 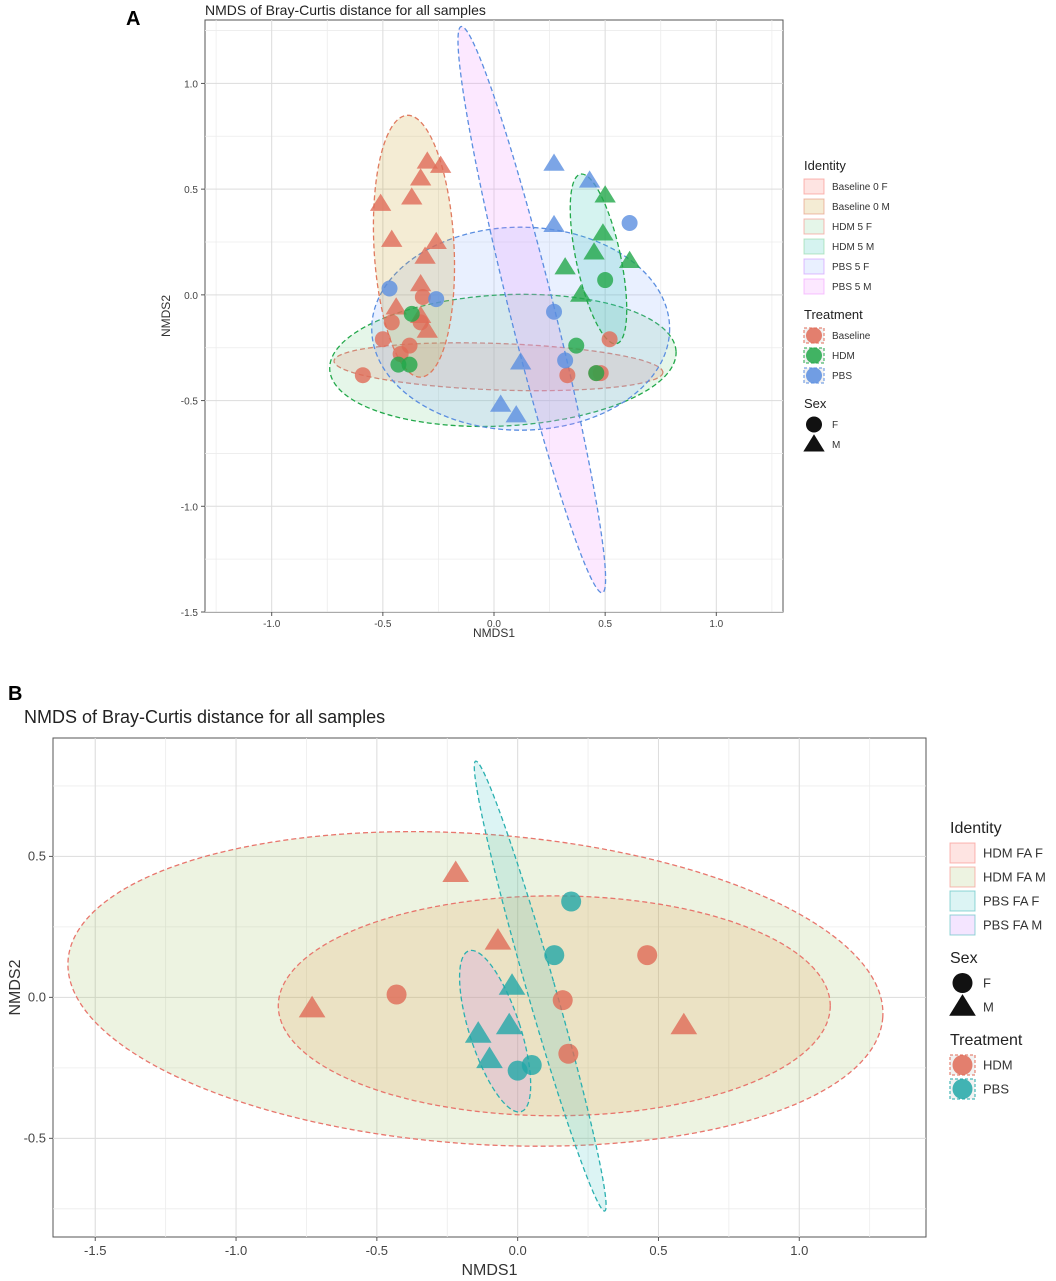 I want to click on chart-b-x-tick-label: -1.5, so click(x=95, y=1250).